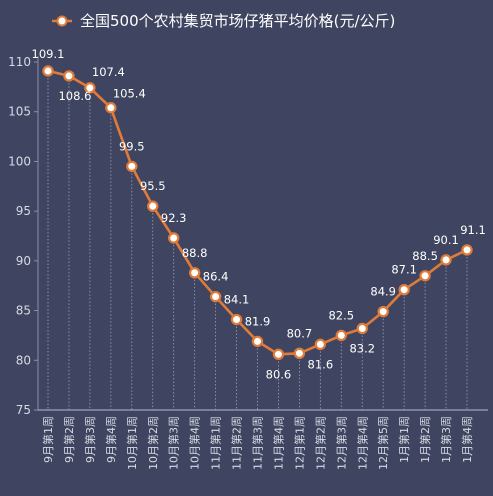 The image size is (493, 496). I want to click on data-label: 99.5, so click(132, 146).